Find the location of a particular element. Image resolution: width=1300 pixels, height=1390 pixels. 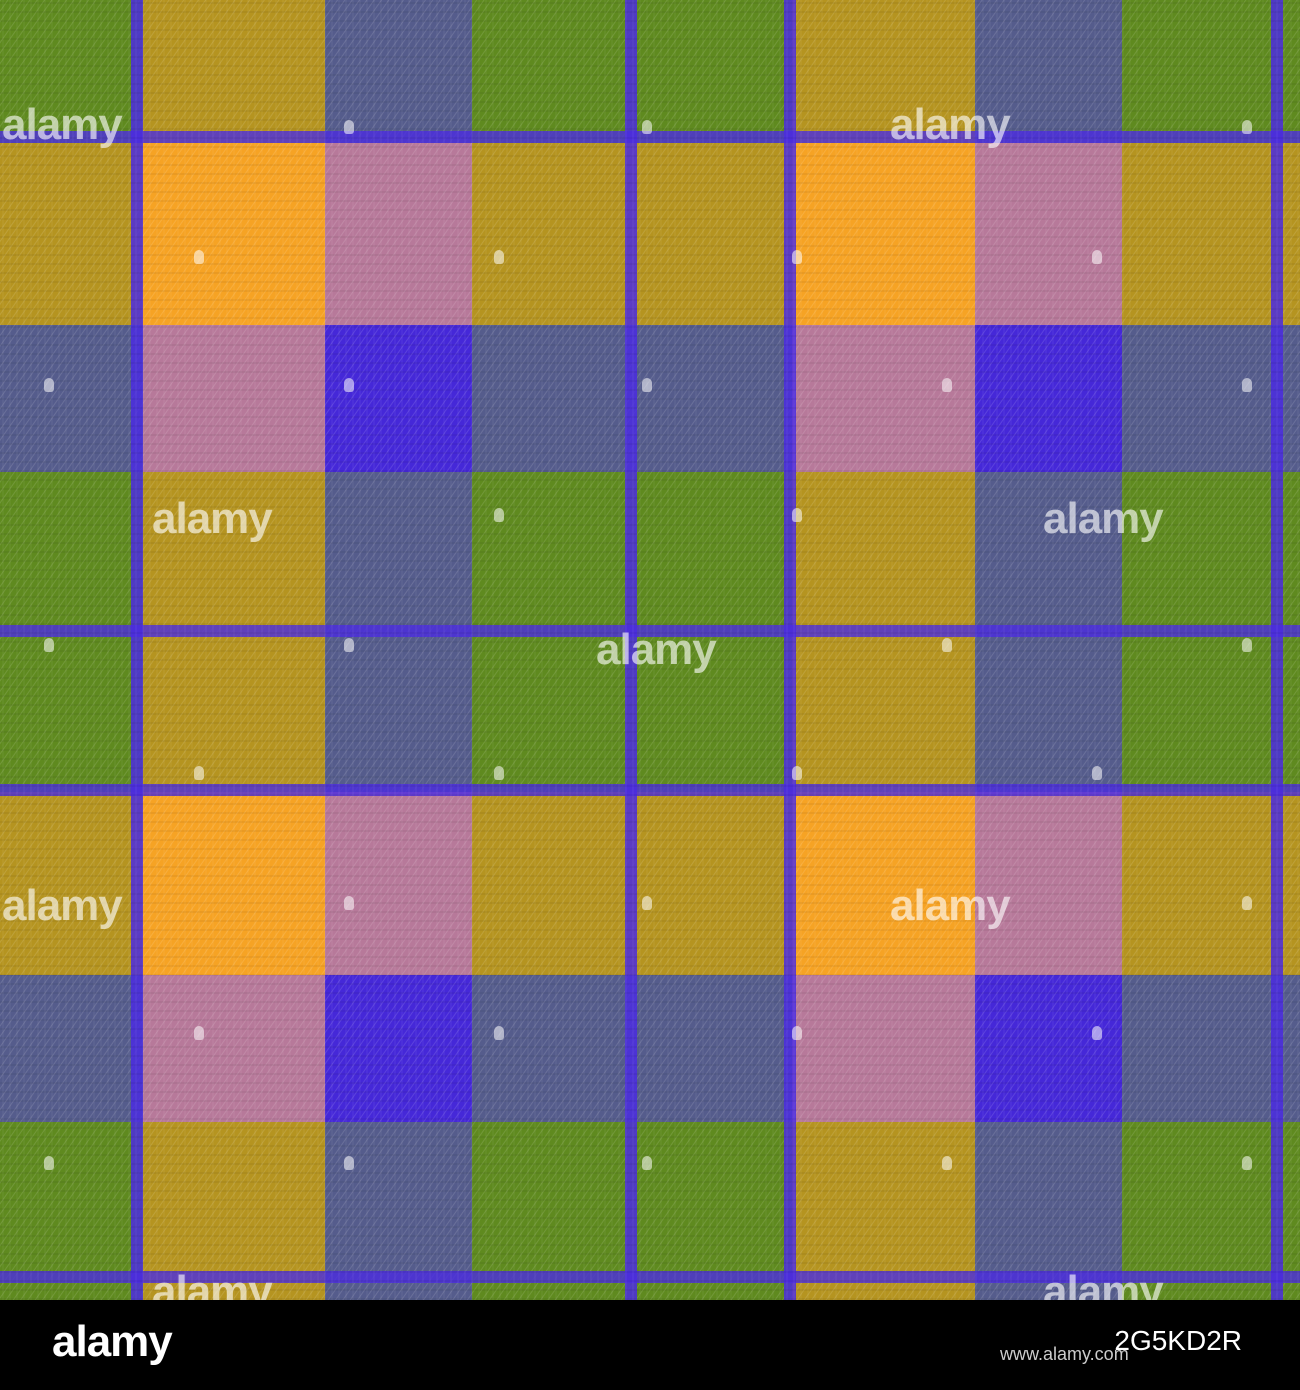

alamy-logo: alamy is located at coordinates (112, 1341).